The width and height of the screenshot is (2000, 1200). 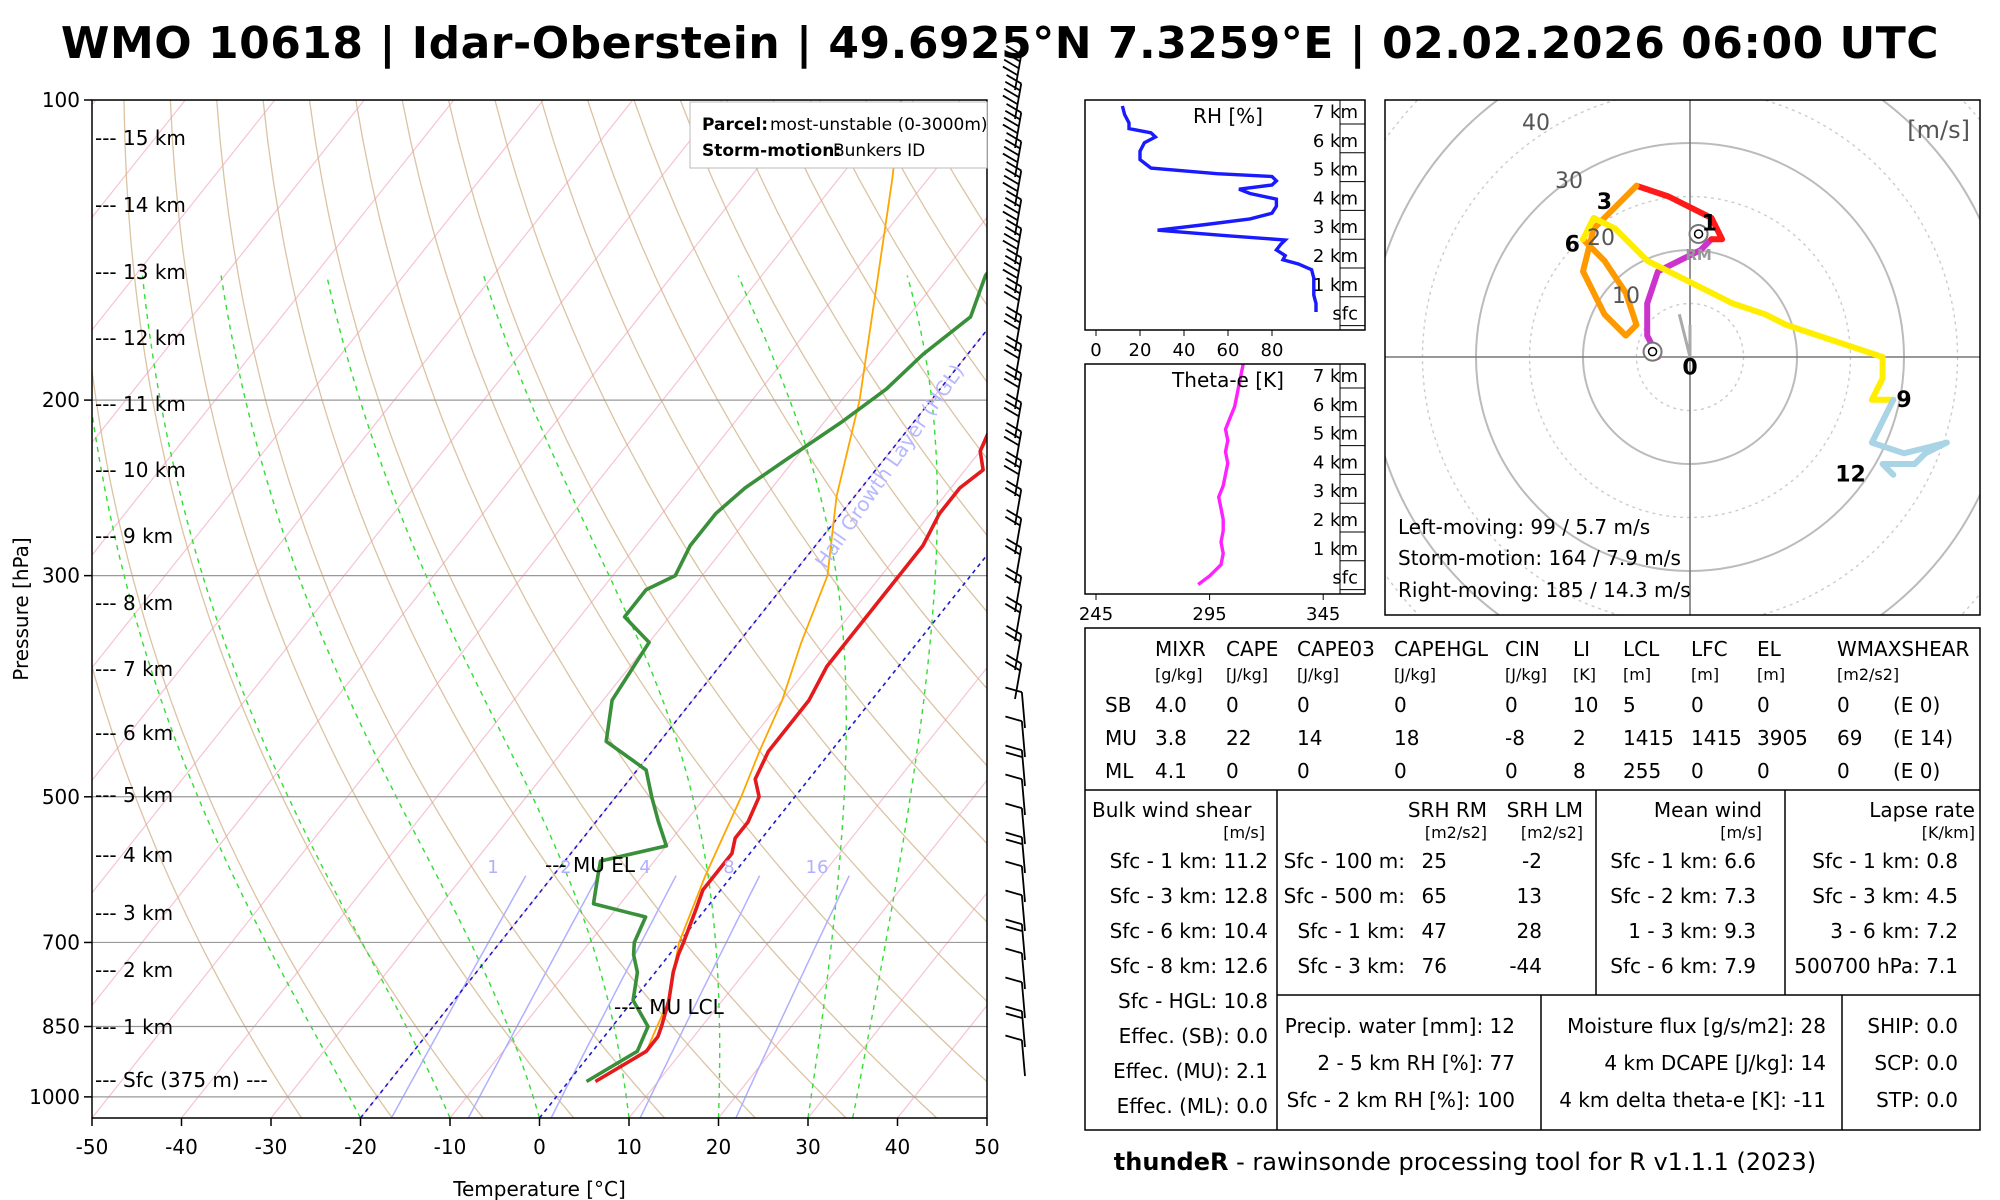 I want to click on zero-isotherm, so click(x=762, y=835).